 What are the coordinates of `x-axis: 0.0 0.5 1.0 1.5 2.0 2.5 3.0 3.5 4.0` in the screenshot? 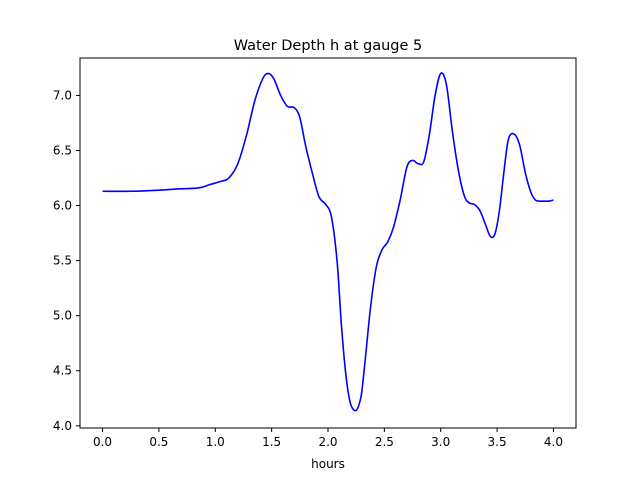 It's located at (328, 438).